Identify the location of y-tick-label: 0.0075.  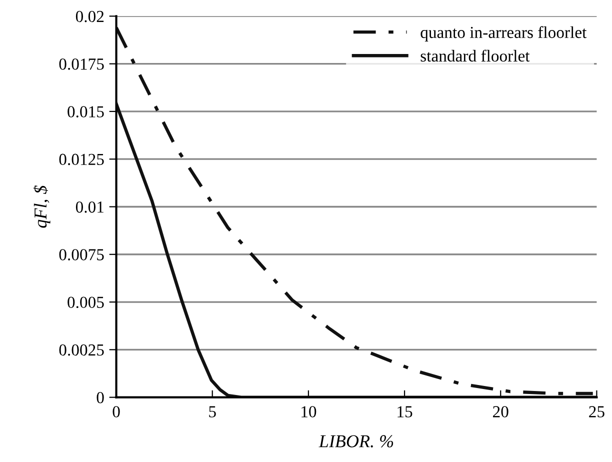
(81, 254).